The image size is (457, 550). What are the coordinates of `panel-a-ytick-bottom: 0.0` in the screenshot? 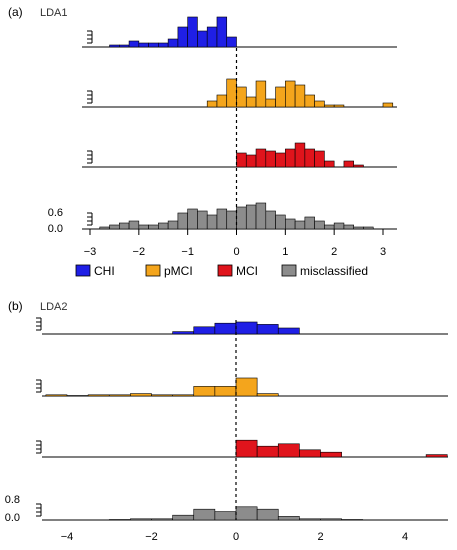 It's located at (55, 229).